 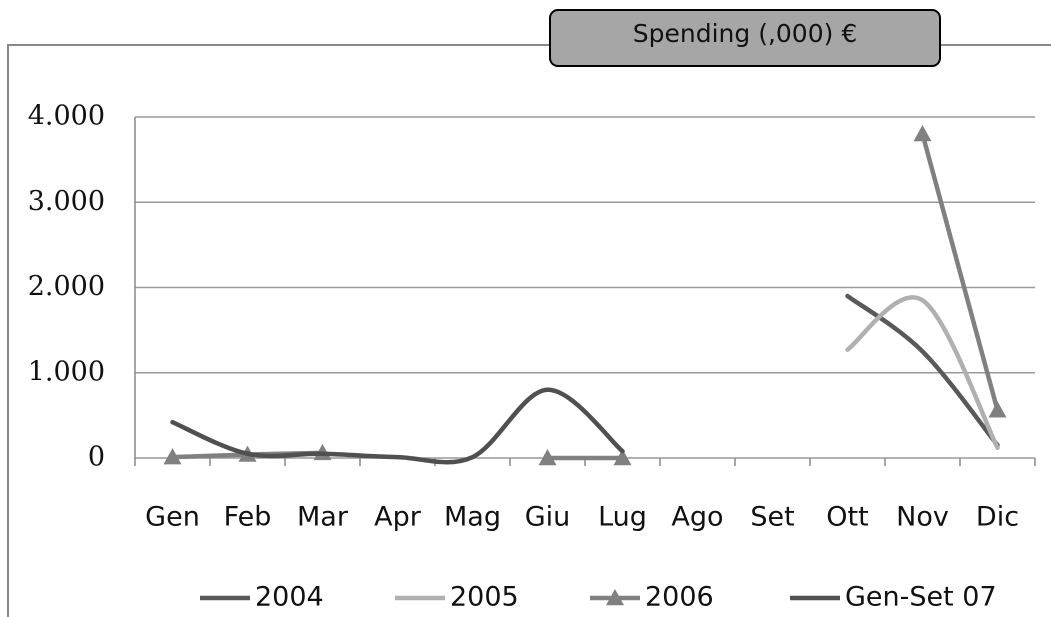 I want to click on x-tick-label: Lug, so click(x=622, y=517).